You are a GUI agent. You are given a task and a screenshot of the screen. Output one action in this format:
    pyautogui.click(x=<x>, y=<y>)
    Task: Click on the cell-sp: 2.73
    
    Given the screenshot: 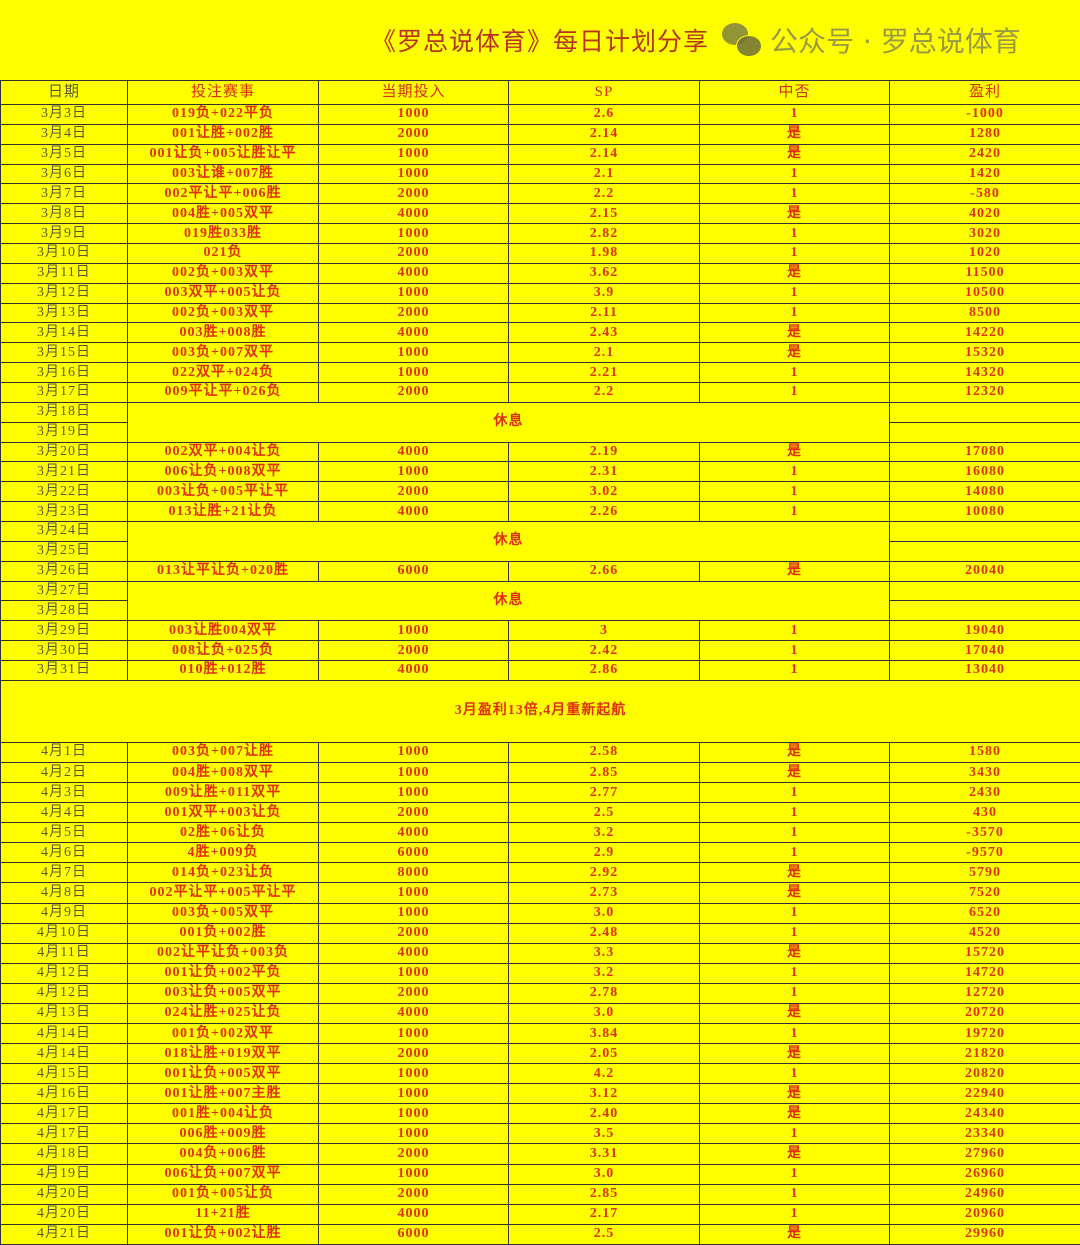 What is the action you would take?
    pyautogui.click(x=604, y=893)
    